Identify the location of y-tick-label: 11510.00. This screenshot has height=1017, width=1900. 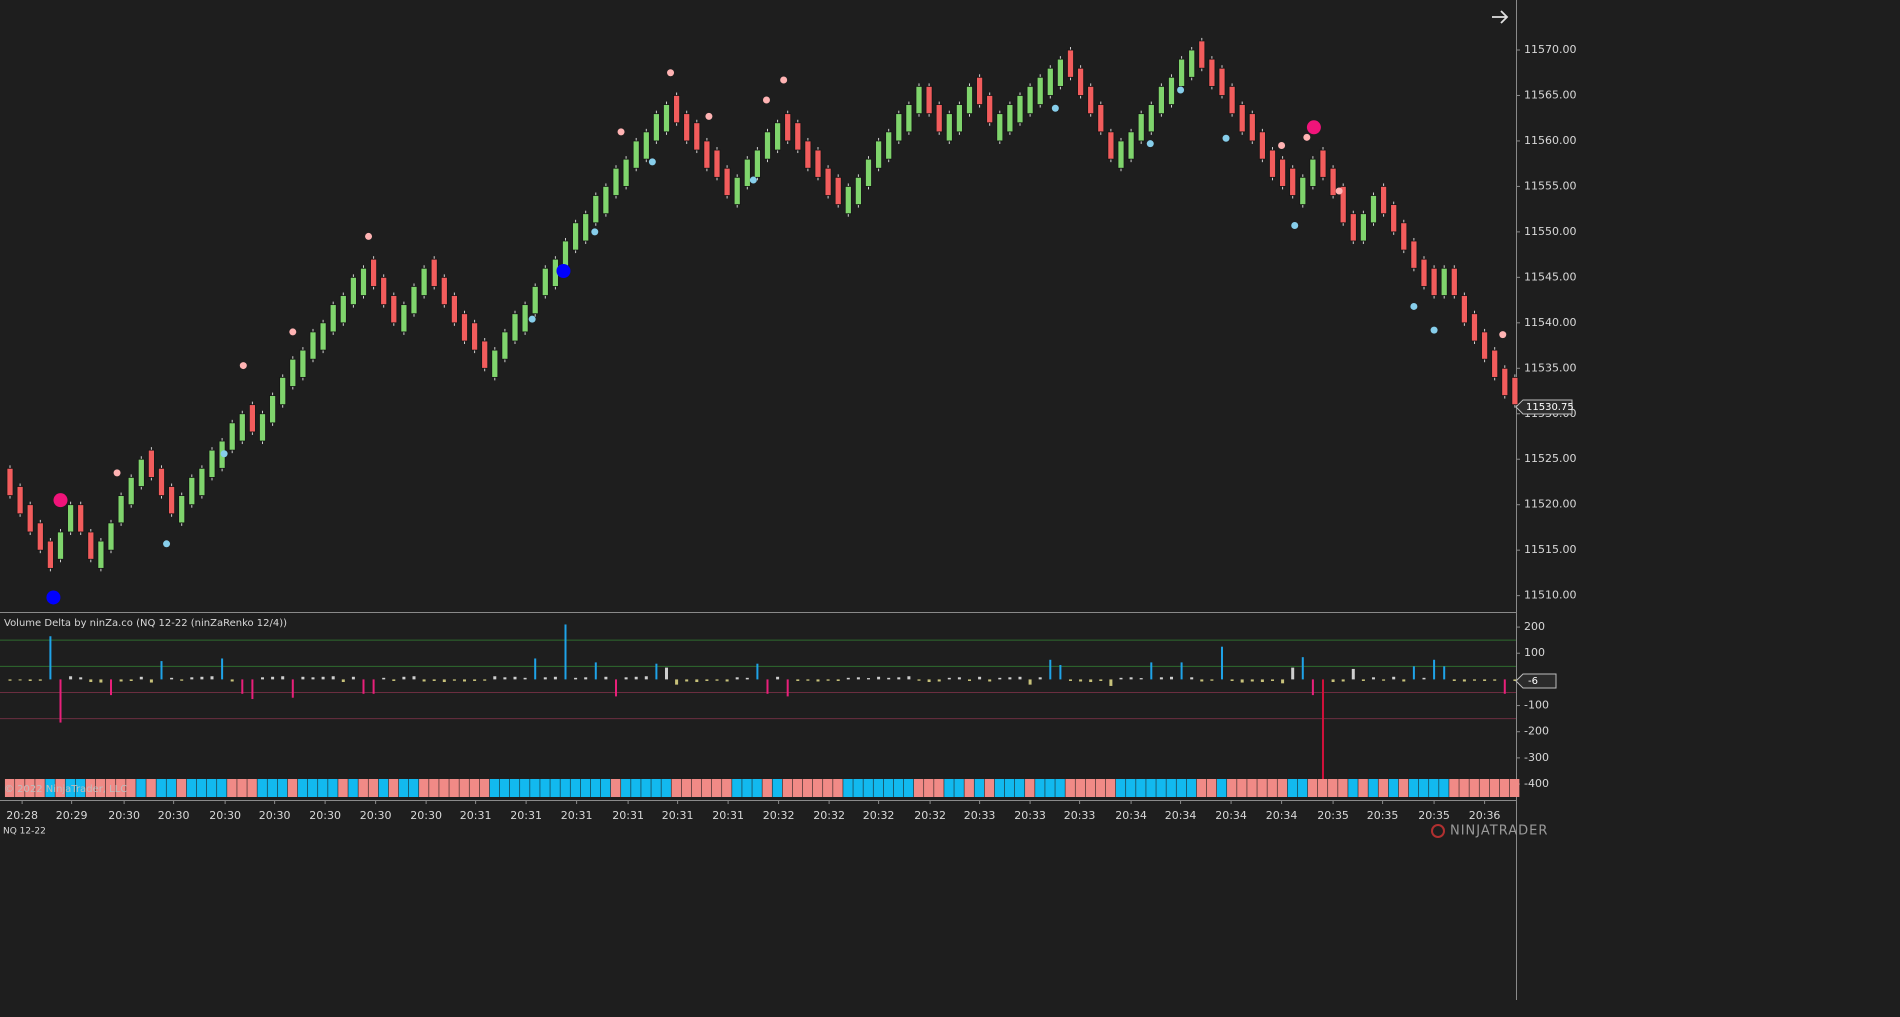
(1550, 595).